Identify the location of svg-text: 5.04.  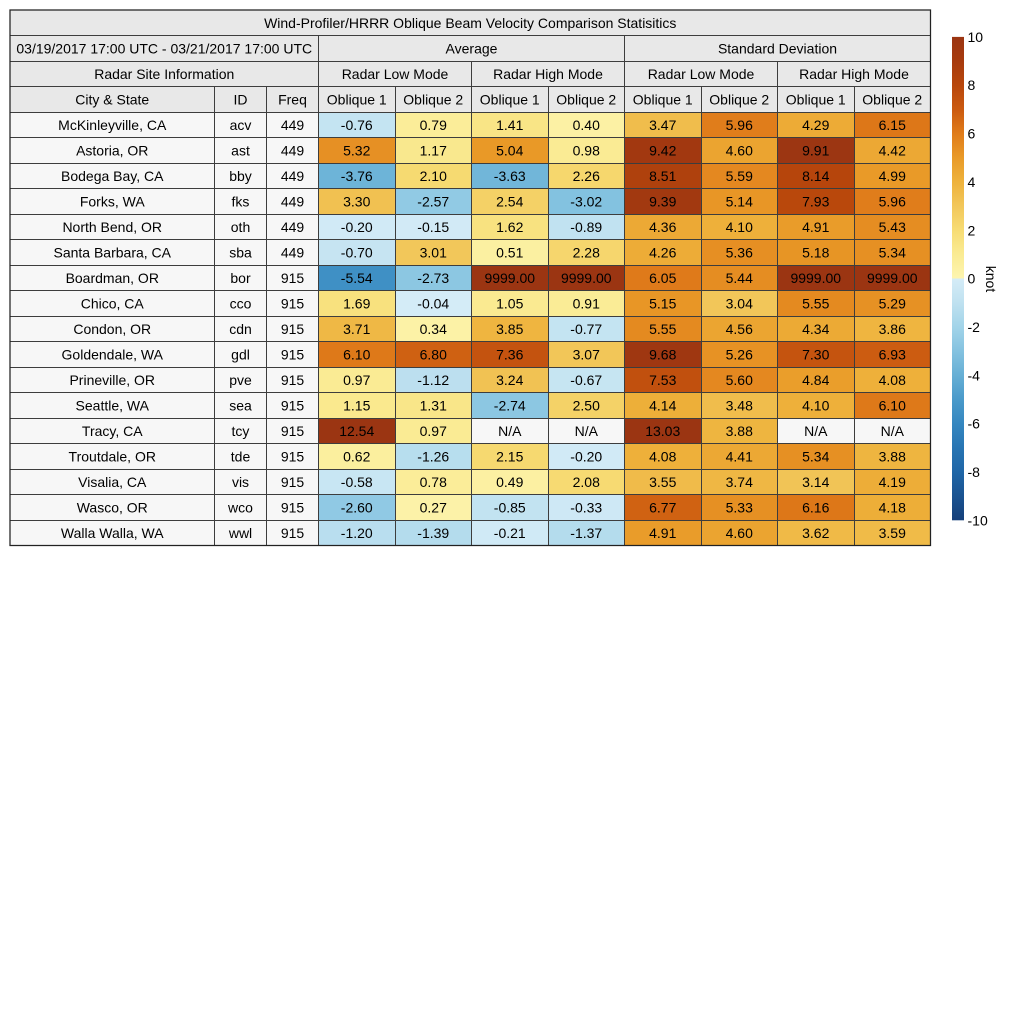
(509, 150).